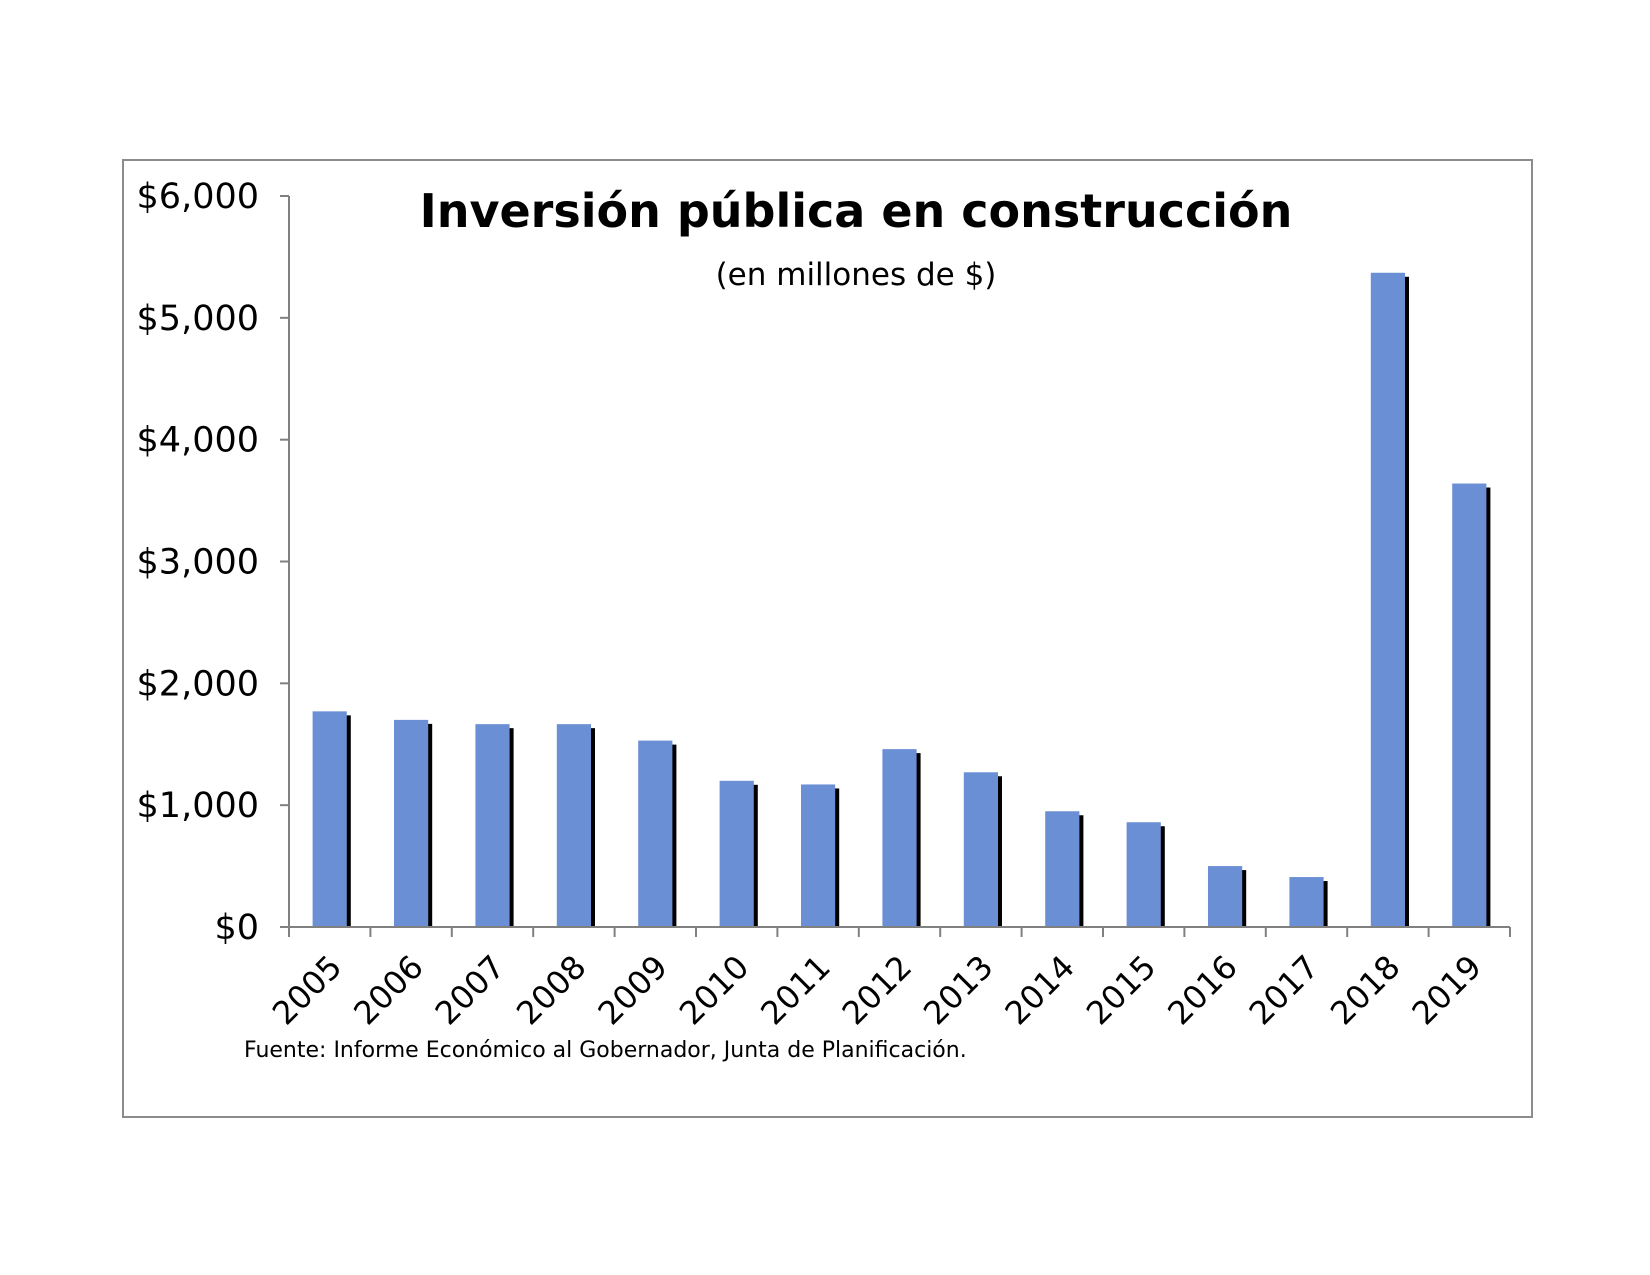 The height and width of the screenshot is (1275, 1650). What do you see at coordinates (958, 990) in the screenshot?
I see `x-tick-label: 2013` at bounding box center [958, 990].